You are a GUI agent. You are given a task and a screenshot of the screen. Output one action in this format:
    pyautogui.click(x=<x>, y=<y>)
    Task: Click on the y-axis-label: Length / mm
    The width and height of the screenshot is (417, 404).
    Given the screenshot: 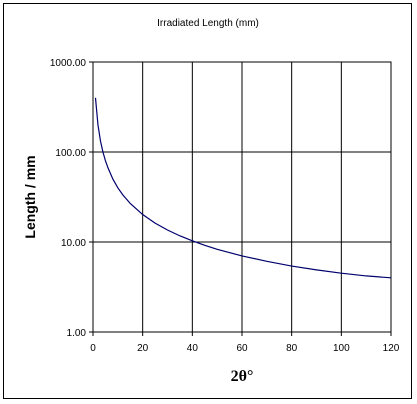 What is the action you would take?
    pyautogui.click(x=30, y=196)
    